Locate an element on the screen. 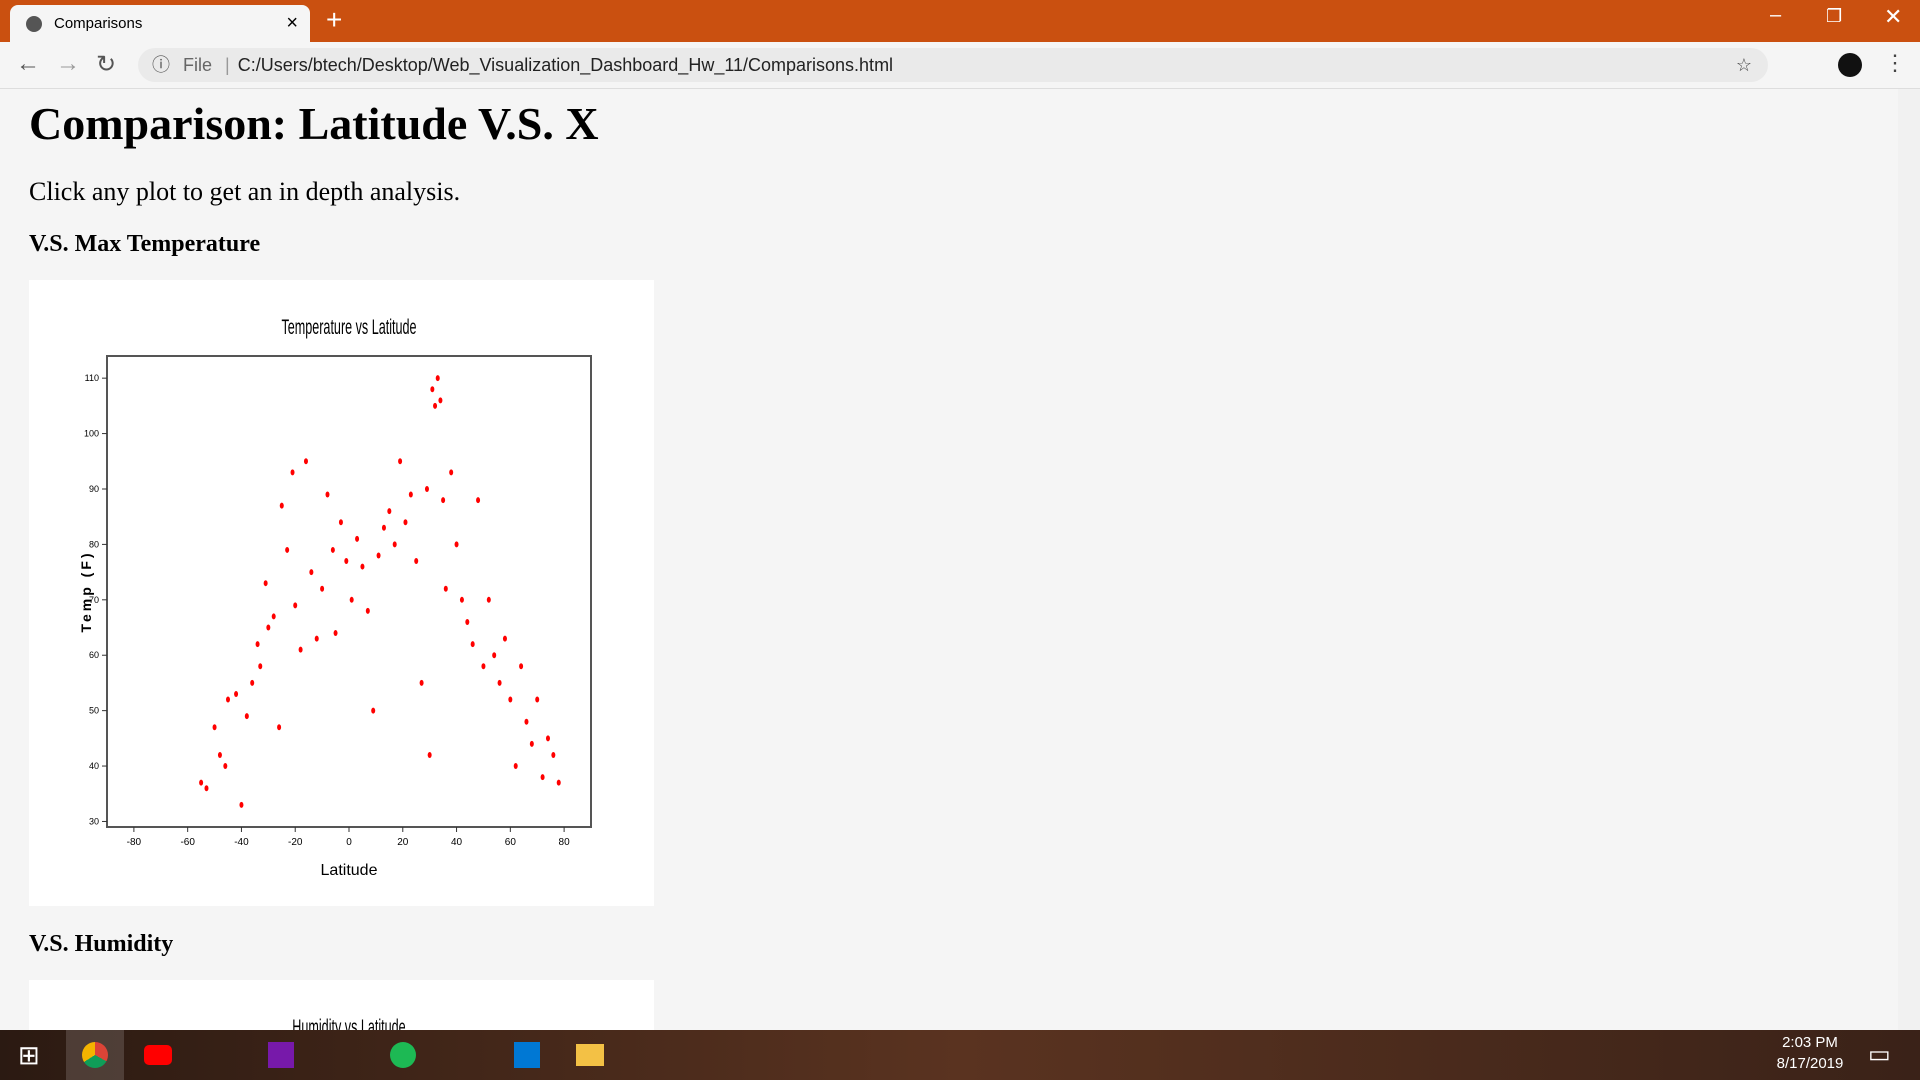  scrollbar is located at coordinates (1909, 559).